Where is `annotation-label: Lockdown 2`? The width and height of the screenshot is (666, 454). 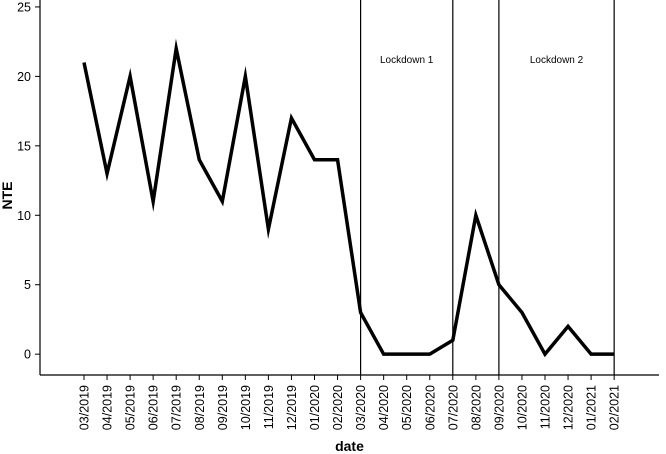
annotation-label: Lockdown 2 is located at coordinates (557, 60).